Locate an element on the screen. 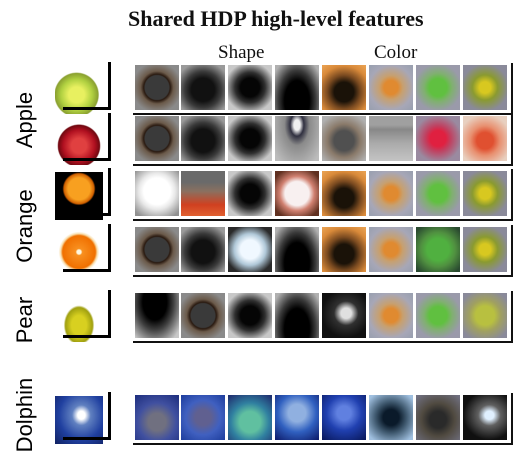 The image size is (521, 465). source-photo-pear is located at coordinates (79, 318).